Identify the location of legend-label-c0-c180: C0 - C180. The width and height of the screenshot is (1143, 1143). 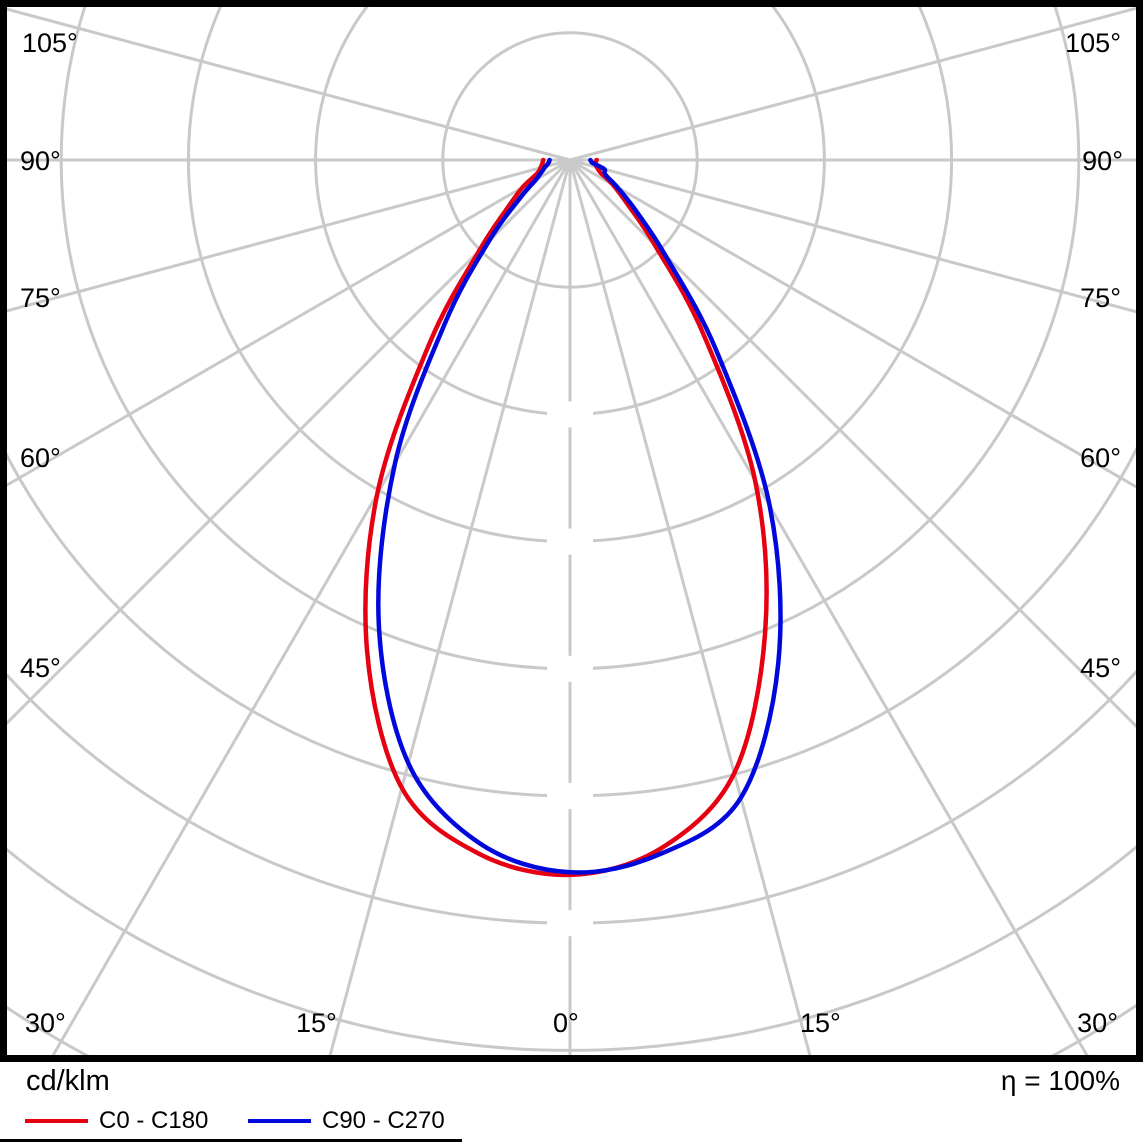
(154, 1120).